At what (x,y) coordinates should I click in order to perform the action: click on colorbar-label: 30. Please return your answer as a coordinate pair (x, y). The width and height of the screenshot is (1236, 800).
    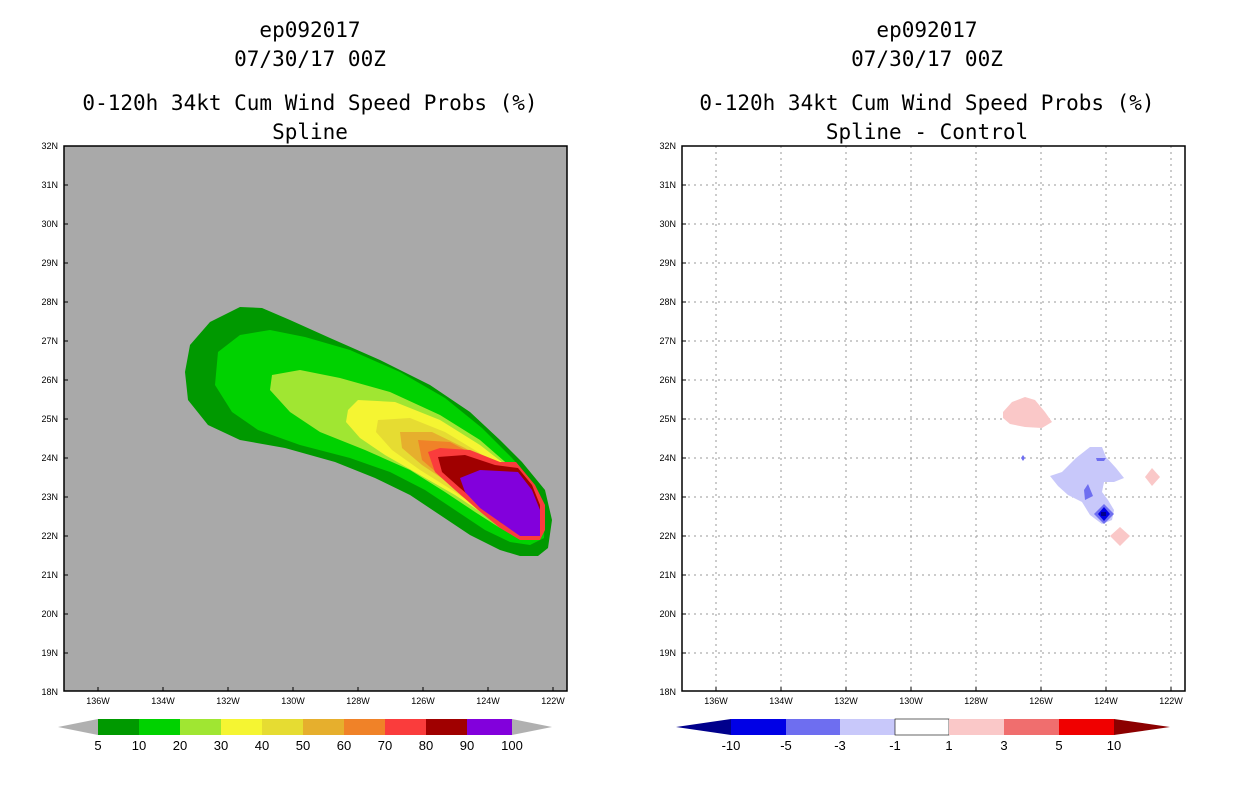
    Looking at the image, I should click on (221, 745).